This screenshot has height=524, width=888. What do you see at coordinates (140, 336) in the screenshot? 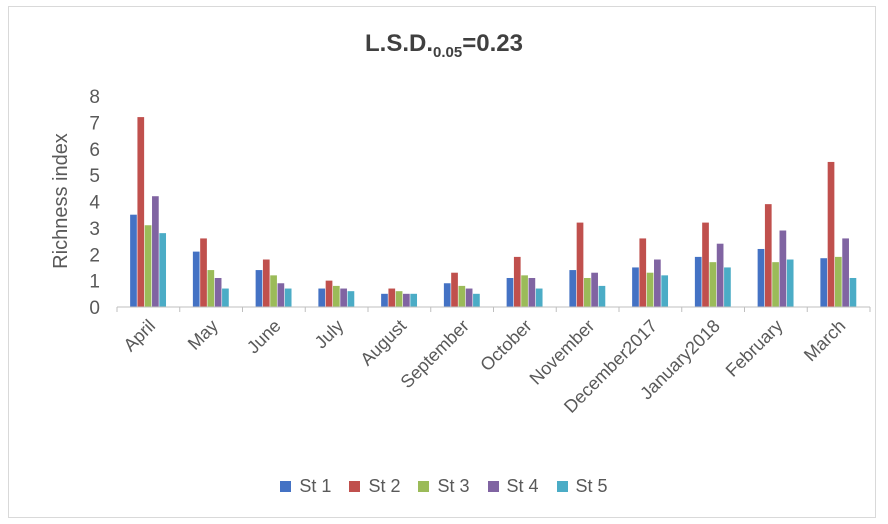
I see `x-tick-label: April` at bounding box center [140, 336].